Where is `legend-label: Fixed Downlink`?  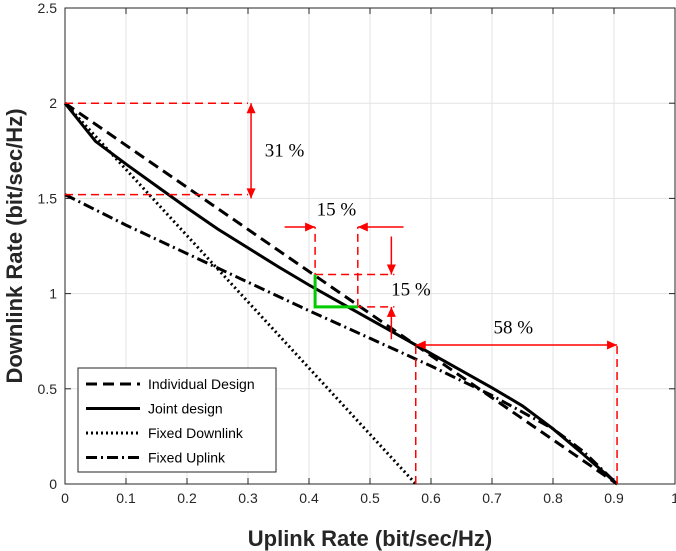
legend-label: Fixed Downlink is located at coordinates (196, 433).